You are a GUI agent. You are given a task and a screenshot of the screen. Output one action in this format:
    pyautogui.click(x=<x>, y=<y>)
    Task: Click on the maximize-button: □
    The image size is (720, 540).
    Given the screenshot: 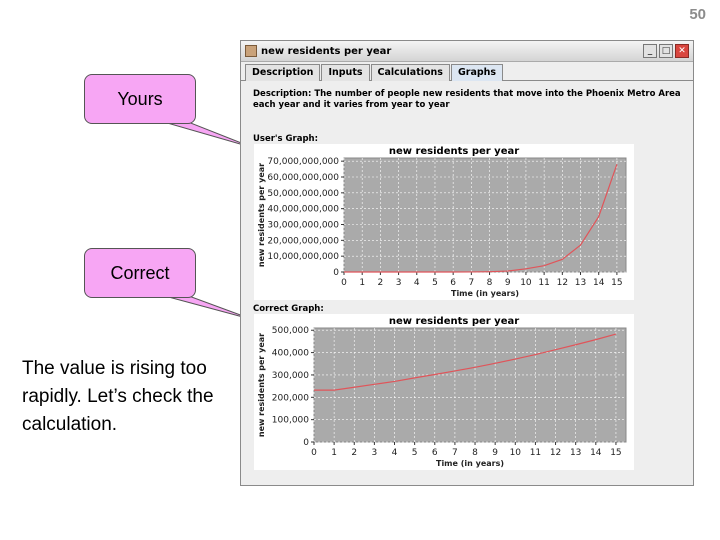 What is the action you would take?
    pyautogui.click(x=666, y=51)
    